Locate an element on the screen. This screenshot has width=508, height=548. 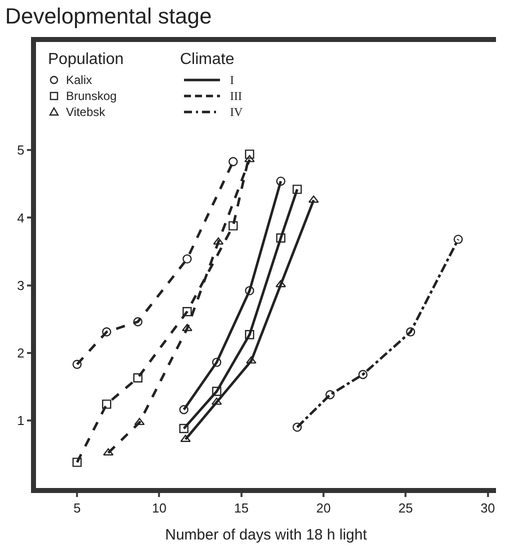
x-tick-label: 20 is located at coordinates (323, 508).